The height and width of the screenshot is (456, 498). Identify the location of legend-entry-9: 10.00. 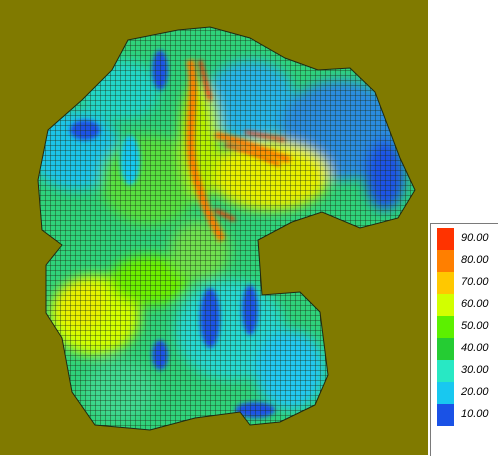
(467, 415).